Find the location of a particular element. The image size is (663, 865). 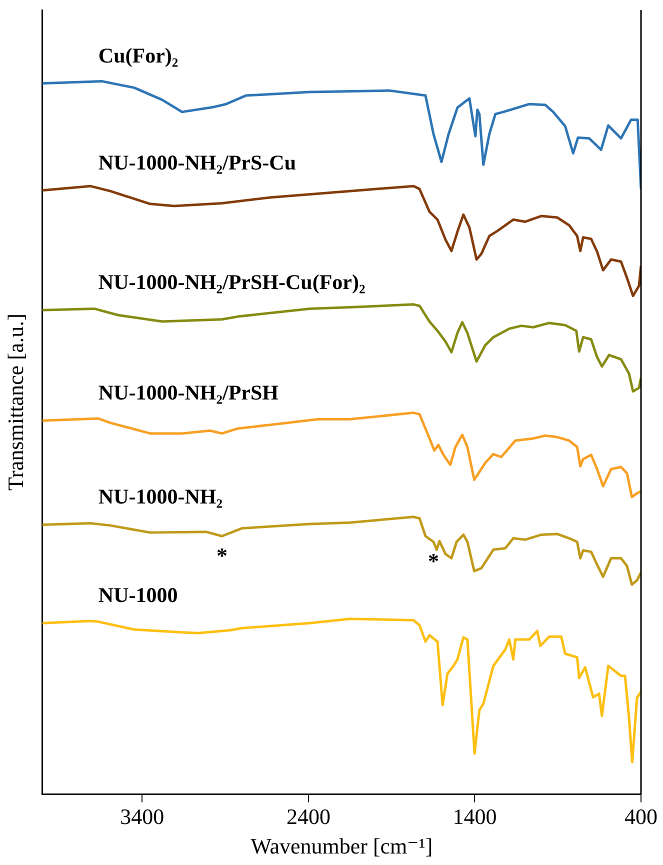

series-label: NU-1000-NH₂ is located at coordinates (160, 496).